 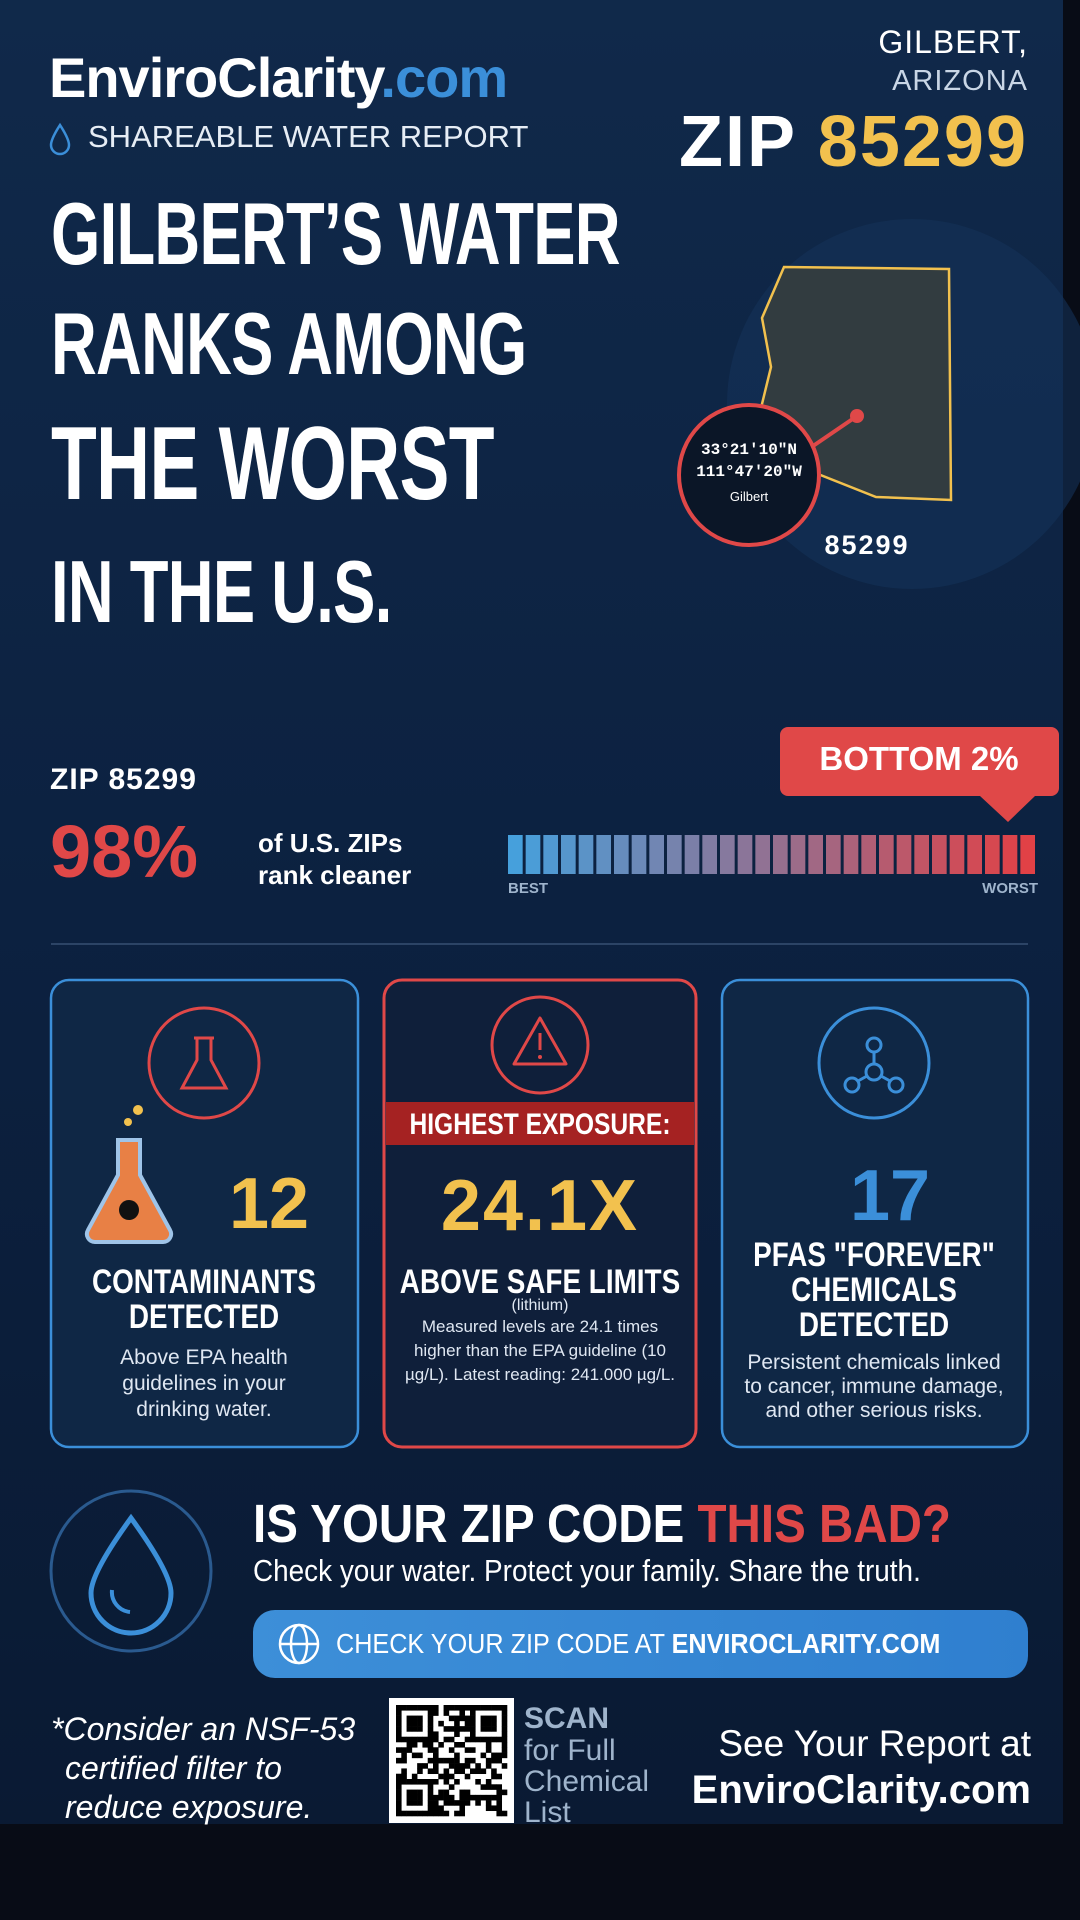 I want to click on scan-text: List, so click(x=547, y=1812).